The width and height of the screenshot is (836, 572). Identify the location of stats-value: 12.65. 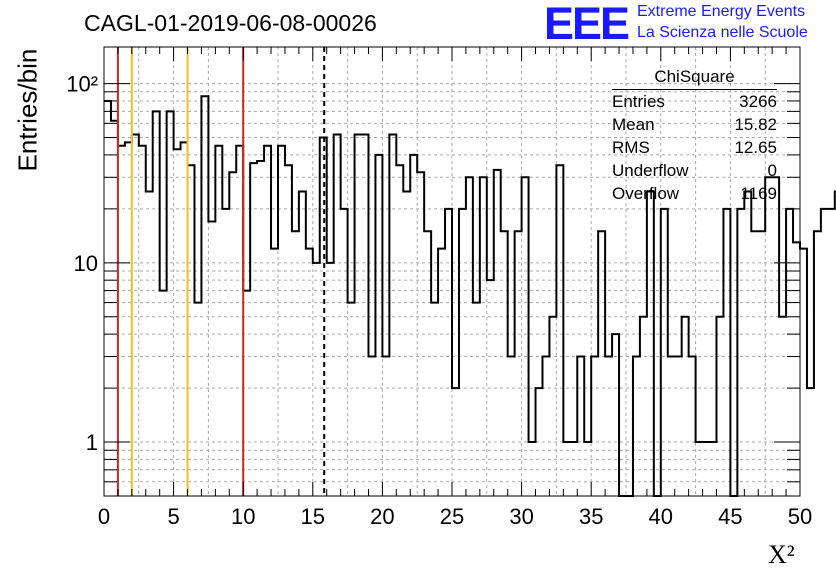
(755, 147).